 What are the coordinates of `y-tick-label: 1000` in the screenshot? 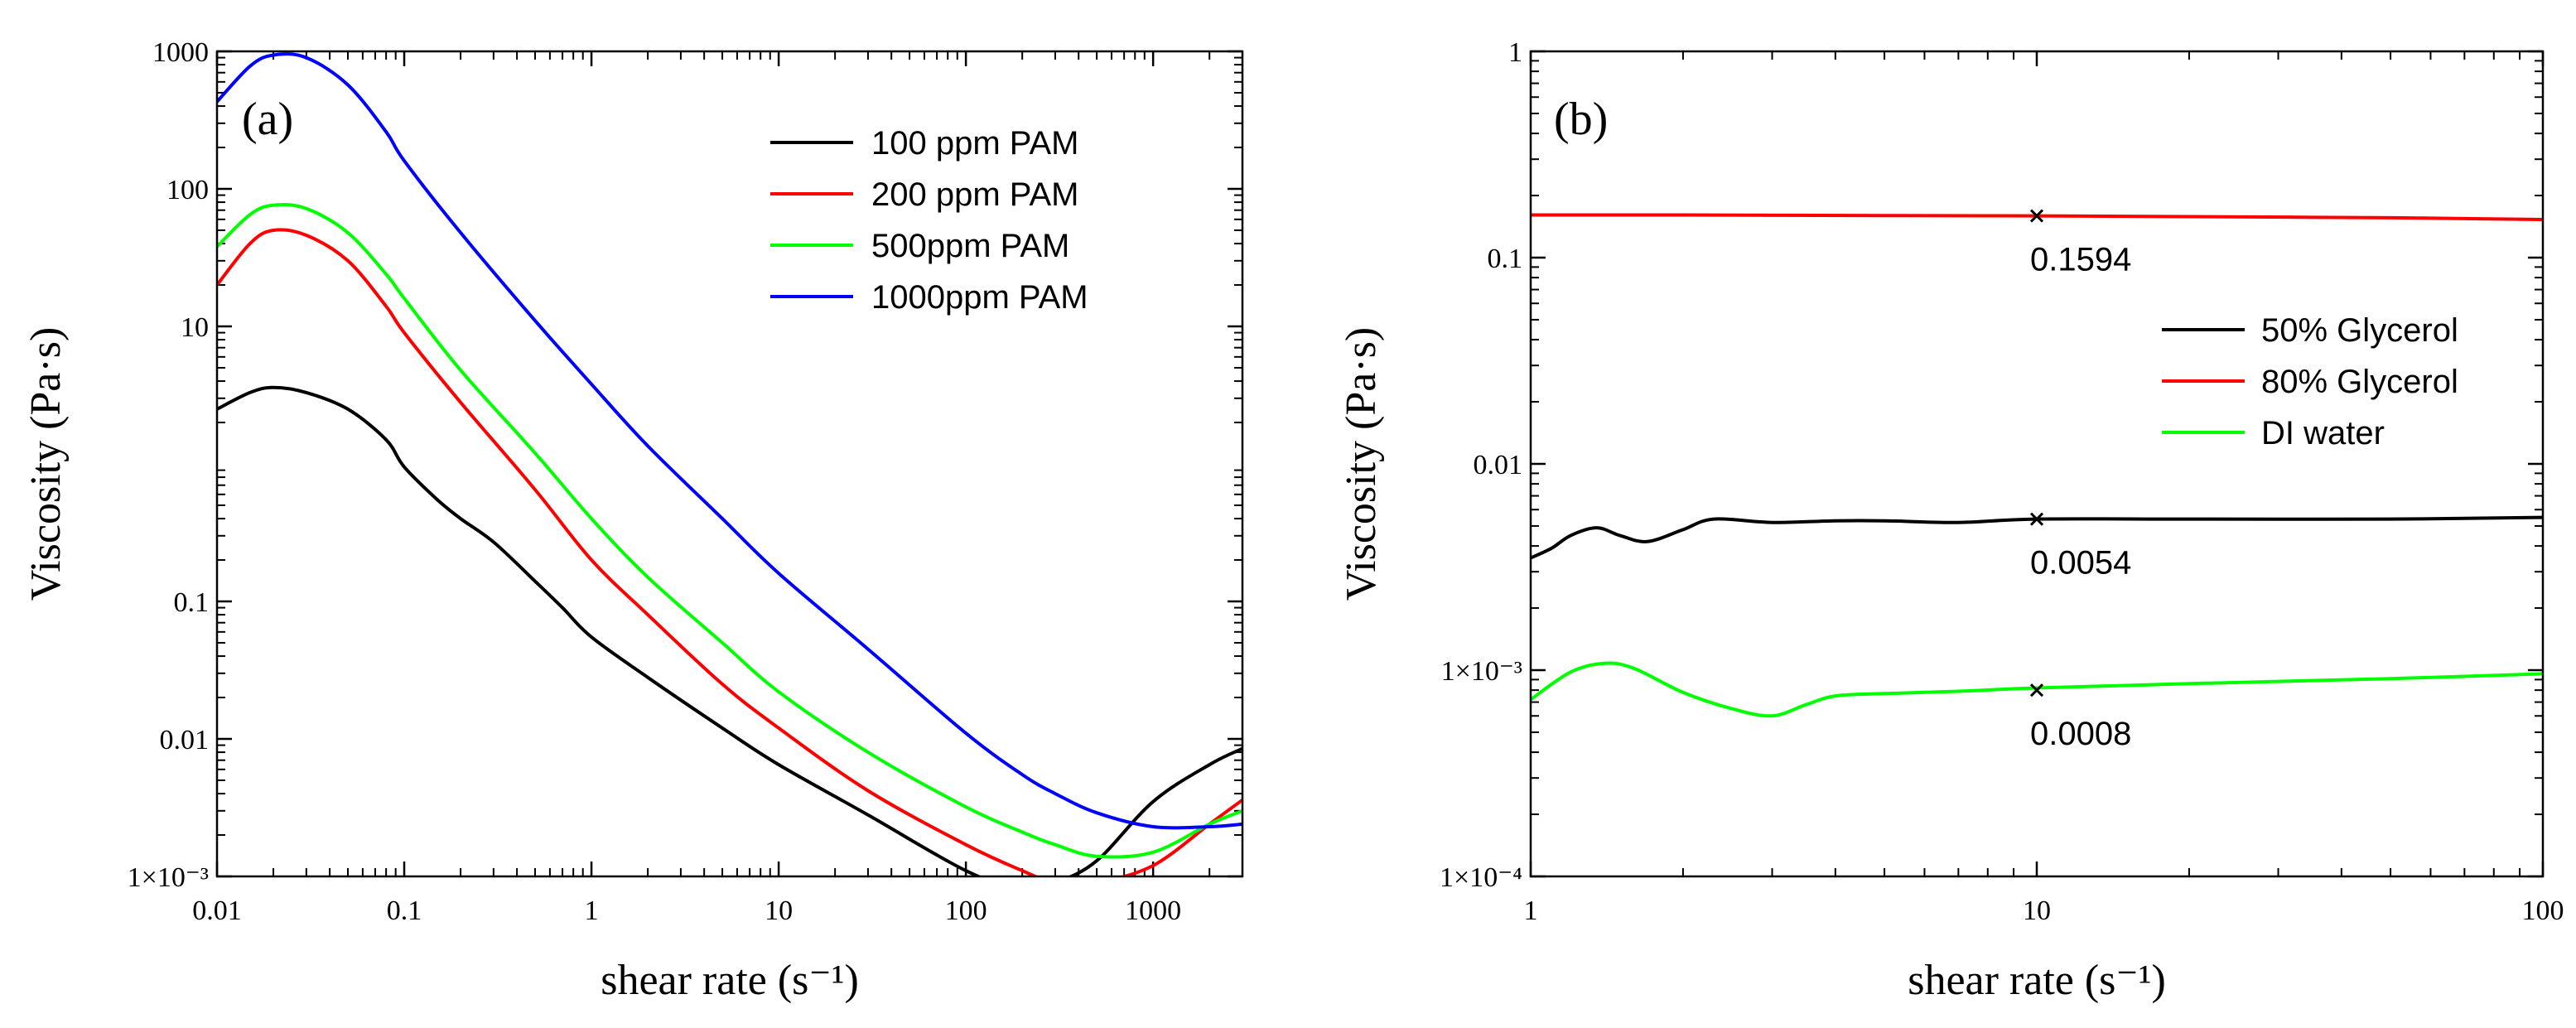 It's located at (180, 52).